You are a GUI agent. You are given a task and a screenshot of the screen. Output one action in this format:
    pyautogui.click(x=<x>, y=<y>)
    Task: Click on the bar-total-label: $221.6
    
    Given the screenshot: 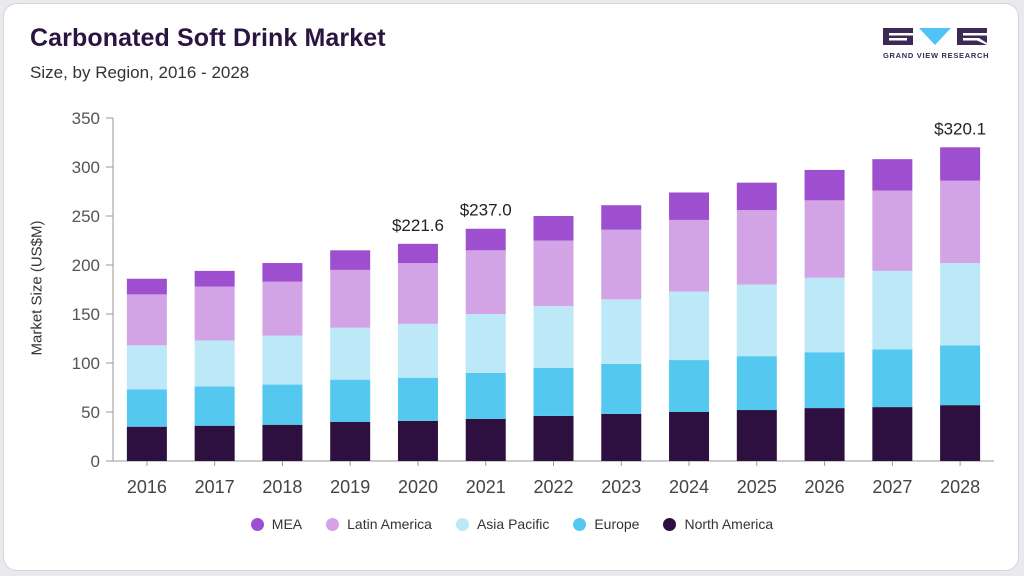 What is the action you would take?
    pyautogui.click(x=418, y=225)
    